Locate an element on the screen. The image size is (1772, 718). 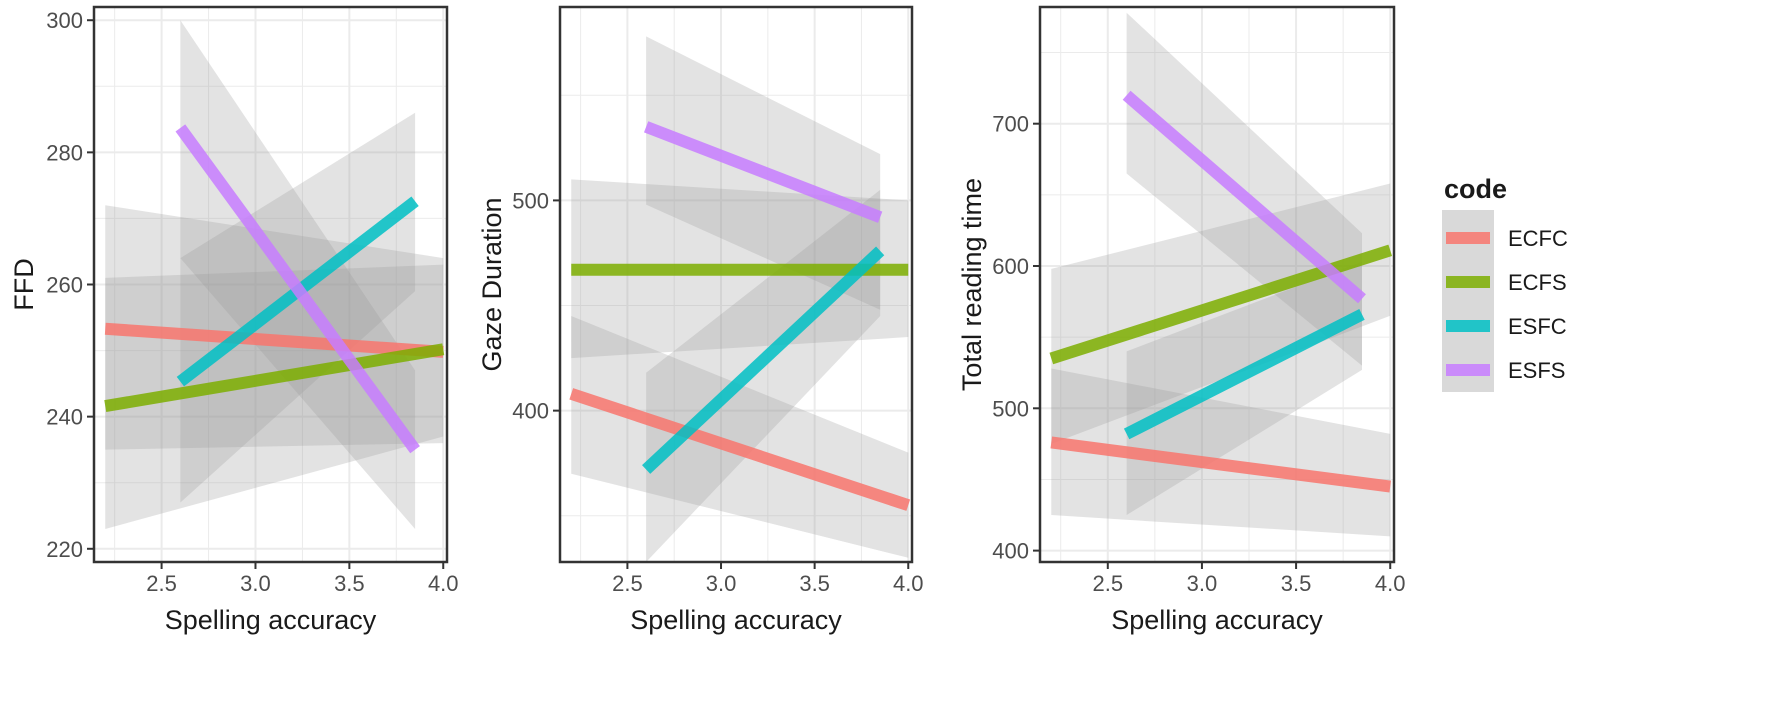
y-tick-label: 280 is located at coordinates (64, 152).